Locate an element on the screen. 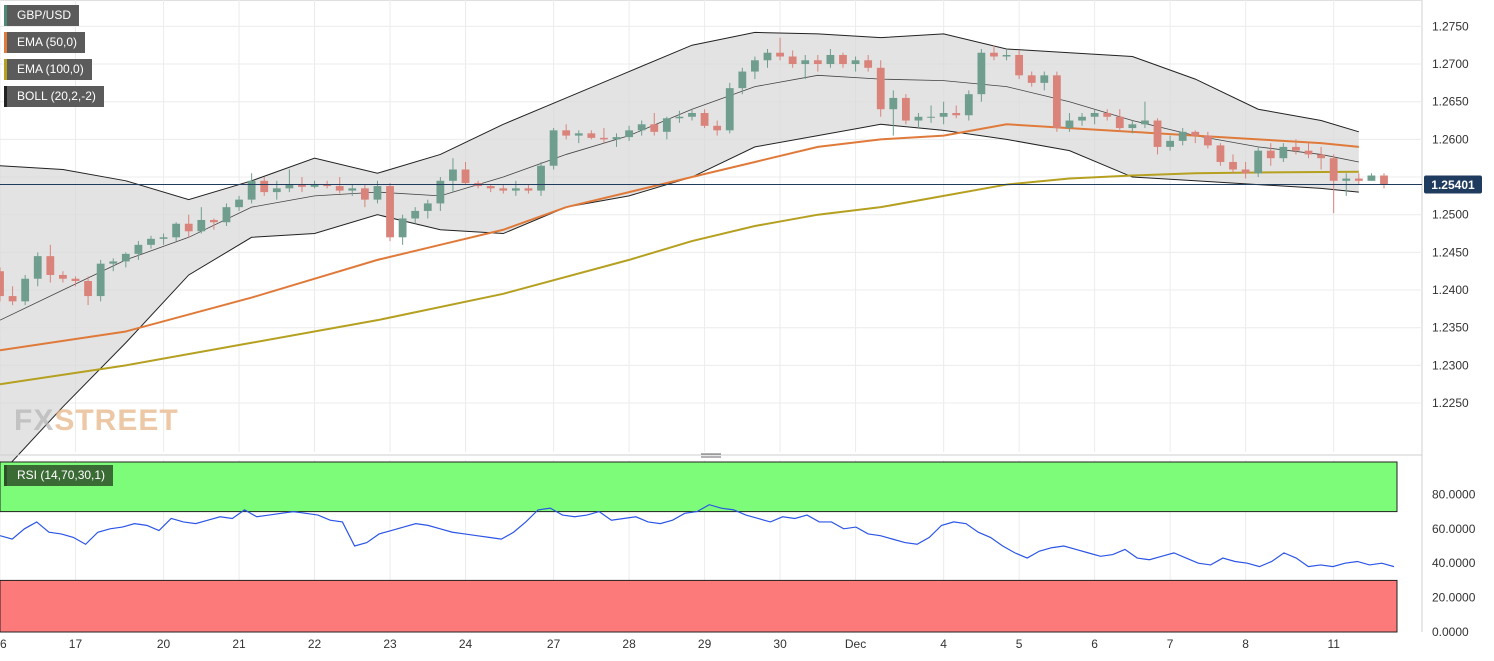 Image resolution: width=1494 pixels, height=661 pixels. time-tick-label: 24 is located at coordinates (466, 644).